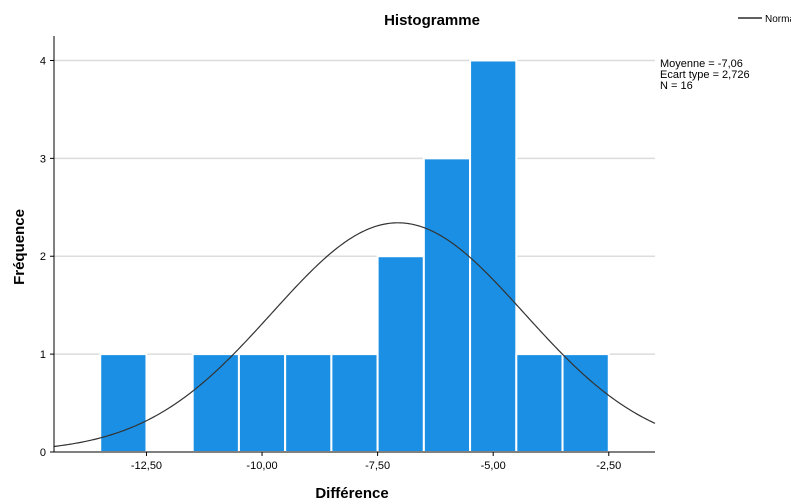 The image size is (791, 504). I want to click on x-tick-labels: -12,50 -10,00 -7,50 -5,00 -2,50, so click(376, 462).